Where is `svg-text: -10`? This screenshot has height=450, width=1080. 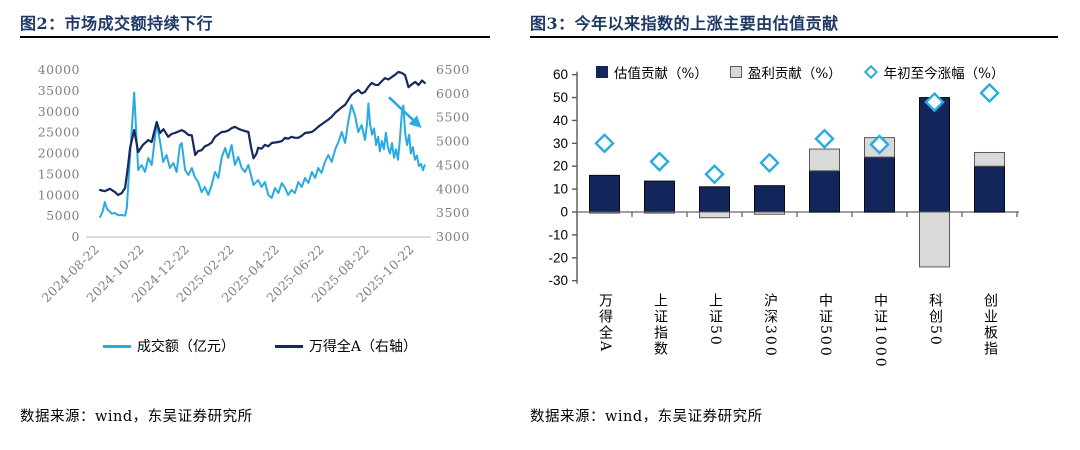
svg-text: -10 is located at coordinates (558, 234).